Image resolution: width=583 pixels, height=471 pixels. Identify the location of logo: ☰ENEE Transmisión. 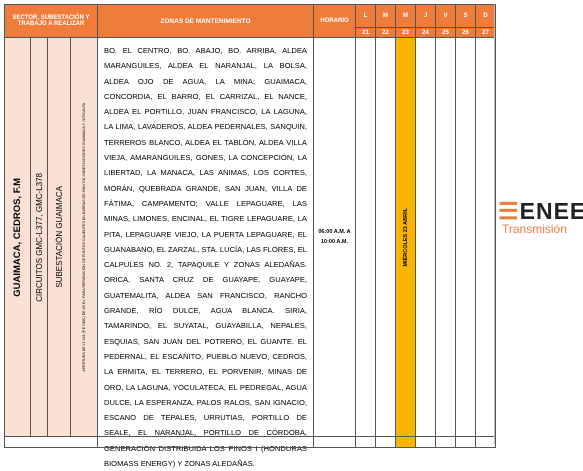
(540, 217).